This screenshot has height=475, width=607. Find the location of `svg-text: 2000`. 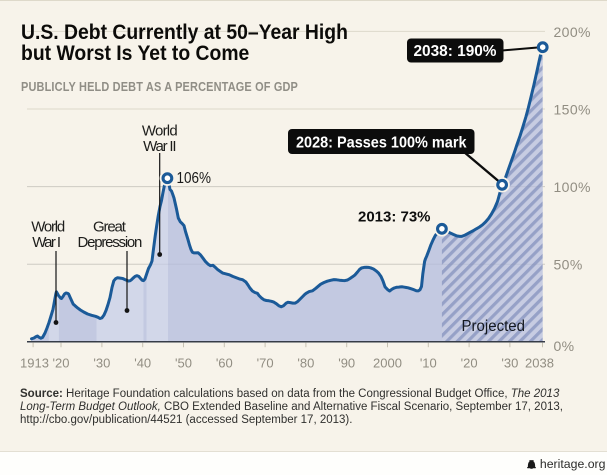

svg-text: 2000 is located at coordinates (387, 363).